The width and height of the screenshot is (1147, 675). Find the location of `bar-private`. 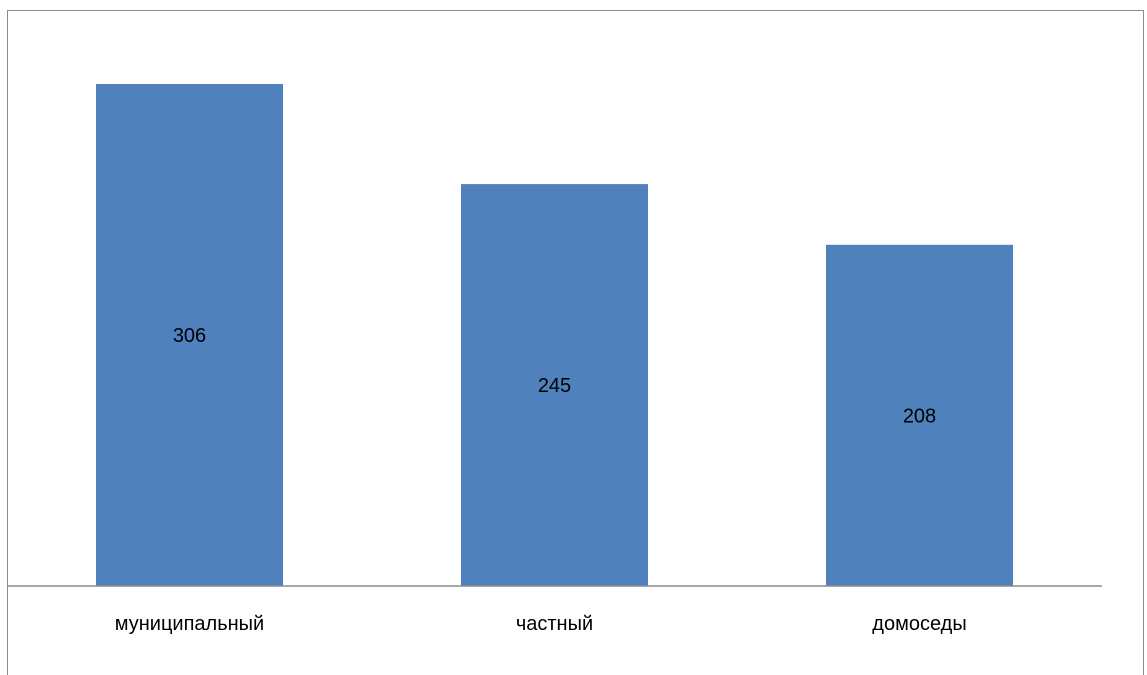

bar-private is located at coordinates (554, 385).